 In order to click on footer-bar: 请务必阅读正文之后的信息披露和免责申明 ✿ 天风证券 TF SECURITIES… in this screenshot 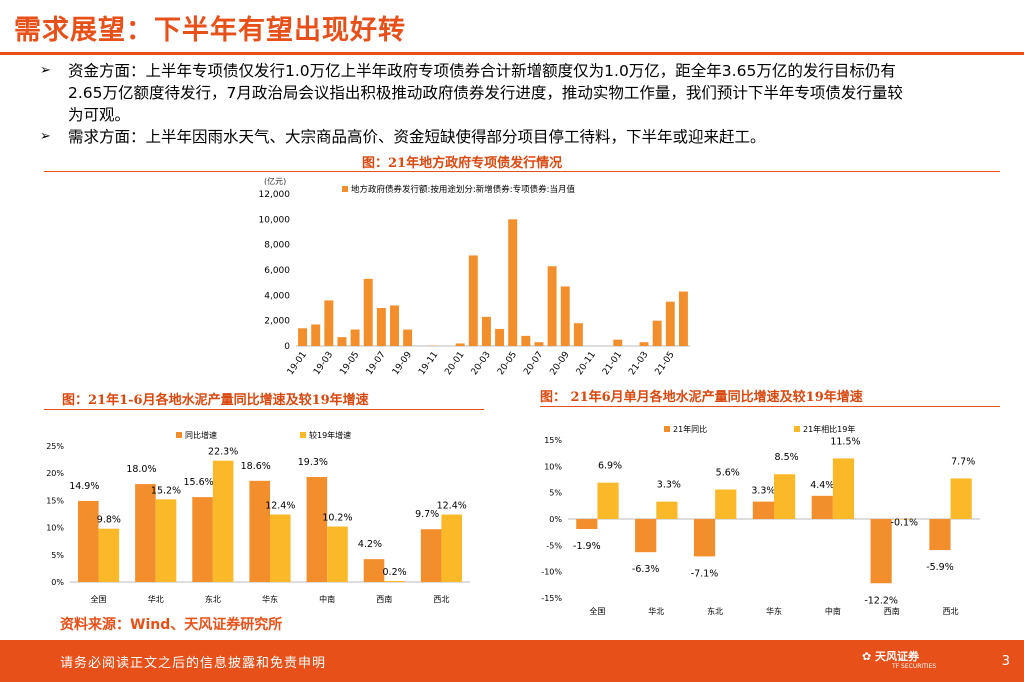, I will do `click(512, 661)`.